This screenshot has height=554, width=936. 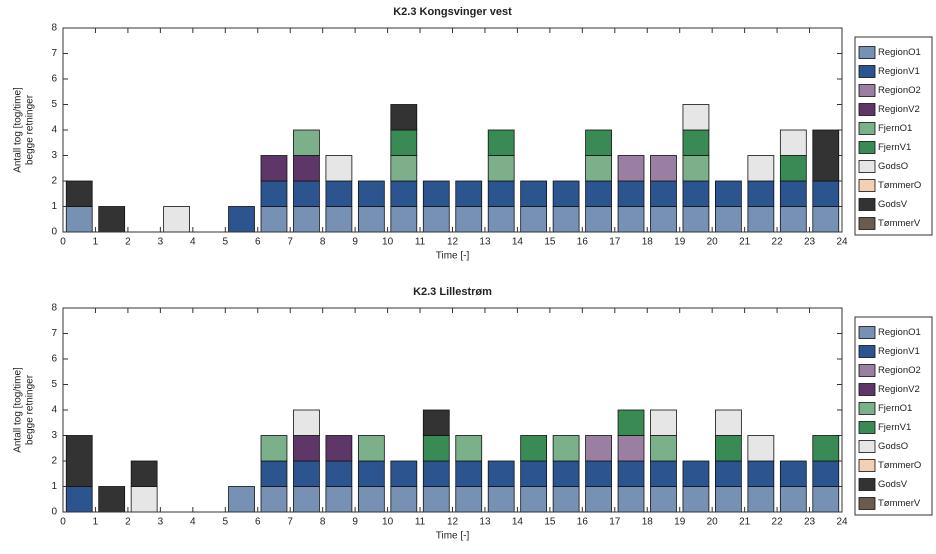 I want to click on chart-title: K2.3 Kongsvinger vest, so click(x=452, y=12).